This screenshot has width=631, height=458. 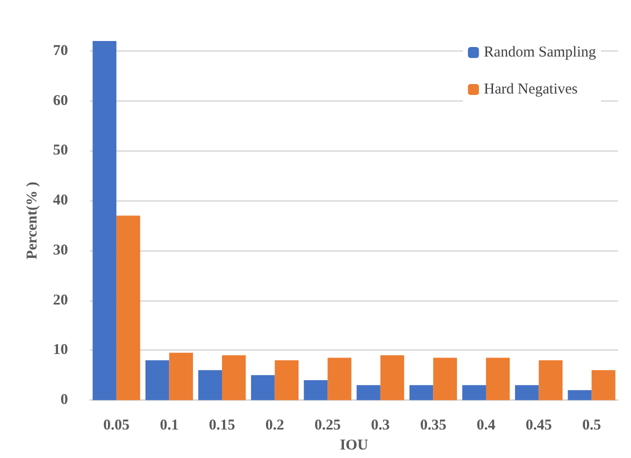 I want to click on x-tick-label: 0.2, so click(x=274, y=426).